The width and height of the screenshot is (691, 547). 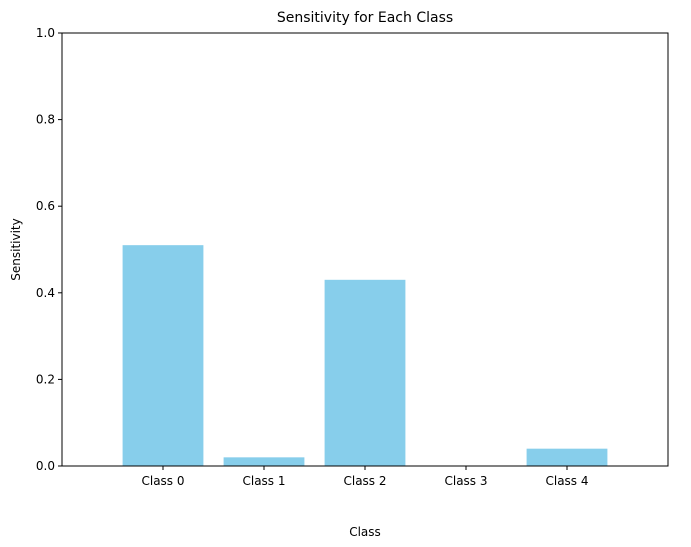 What do you see at coordinates (465, 481) in the screenshot?
I see `x-tick-label: Class 3` at bounding box center [465, 481].